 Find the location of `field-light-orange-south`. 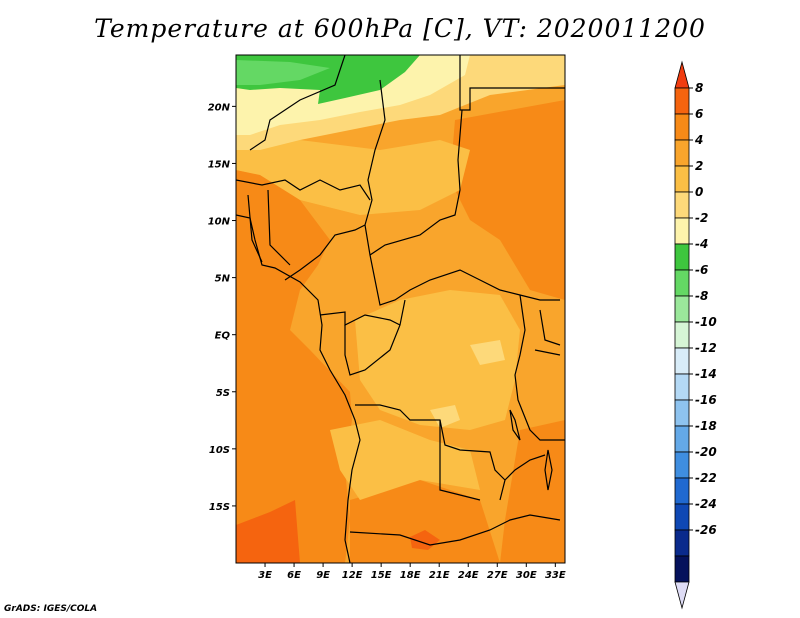

field-light-orange-south is located at coordinates (405, 460).